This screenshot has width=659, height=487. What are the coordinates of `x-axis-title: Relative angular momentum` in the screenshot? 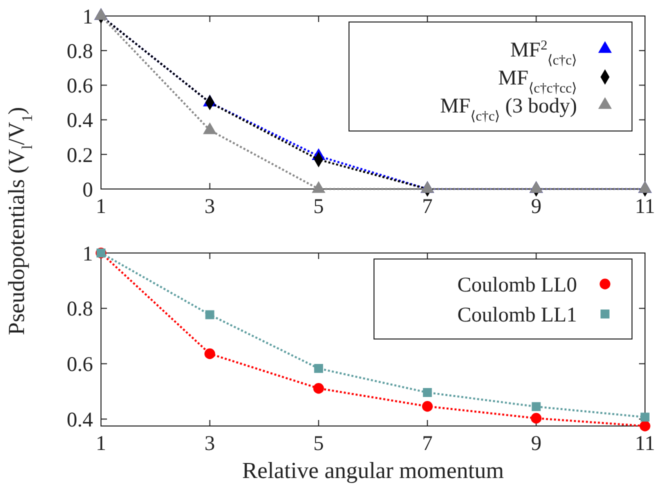 It's located at (373, 470).